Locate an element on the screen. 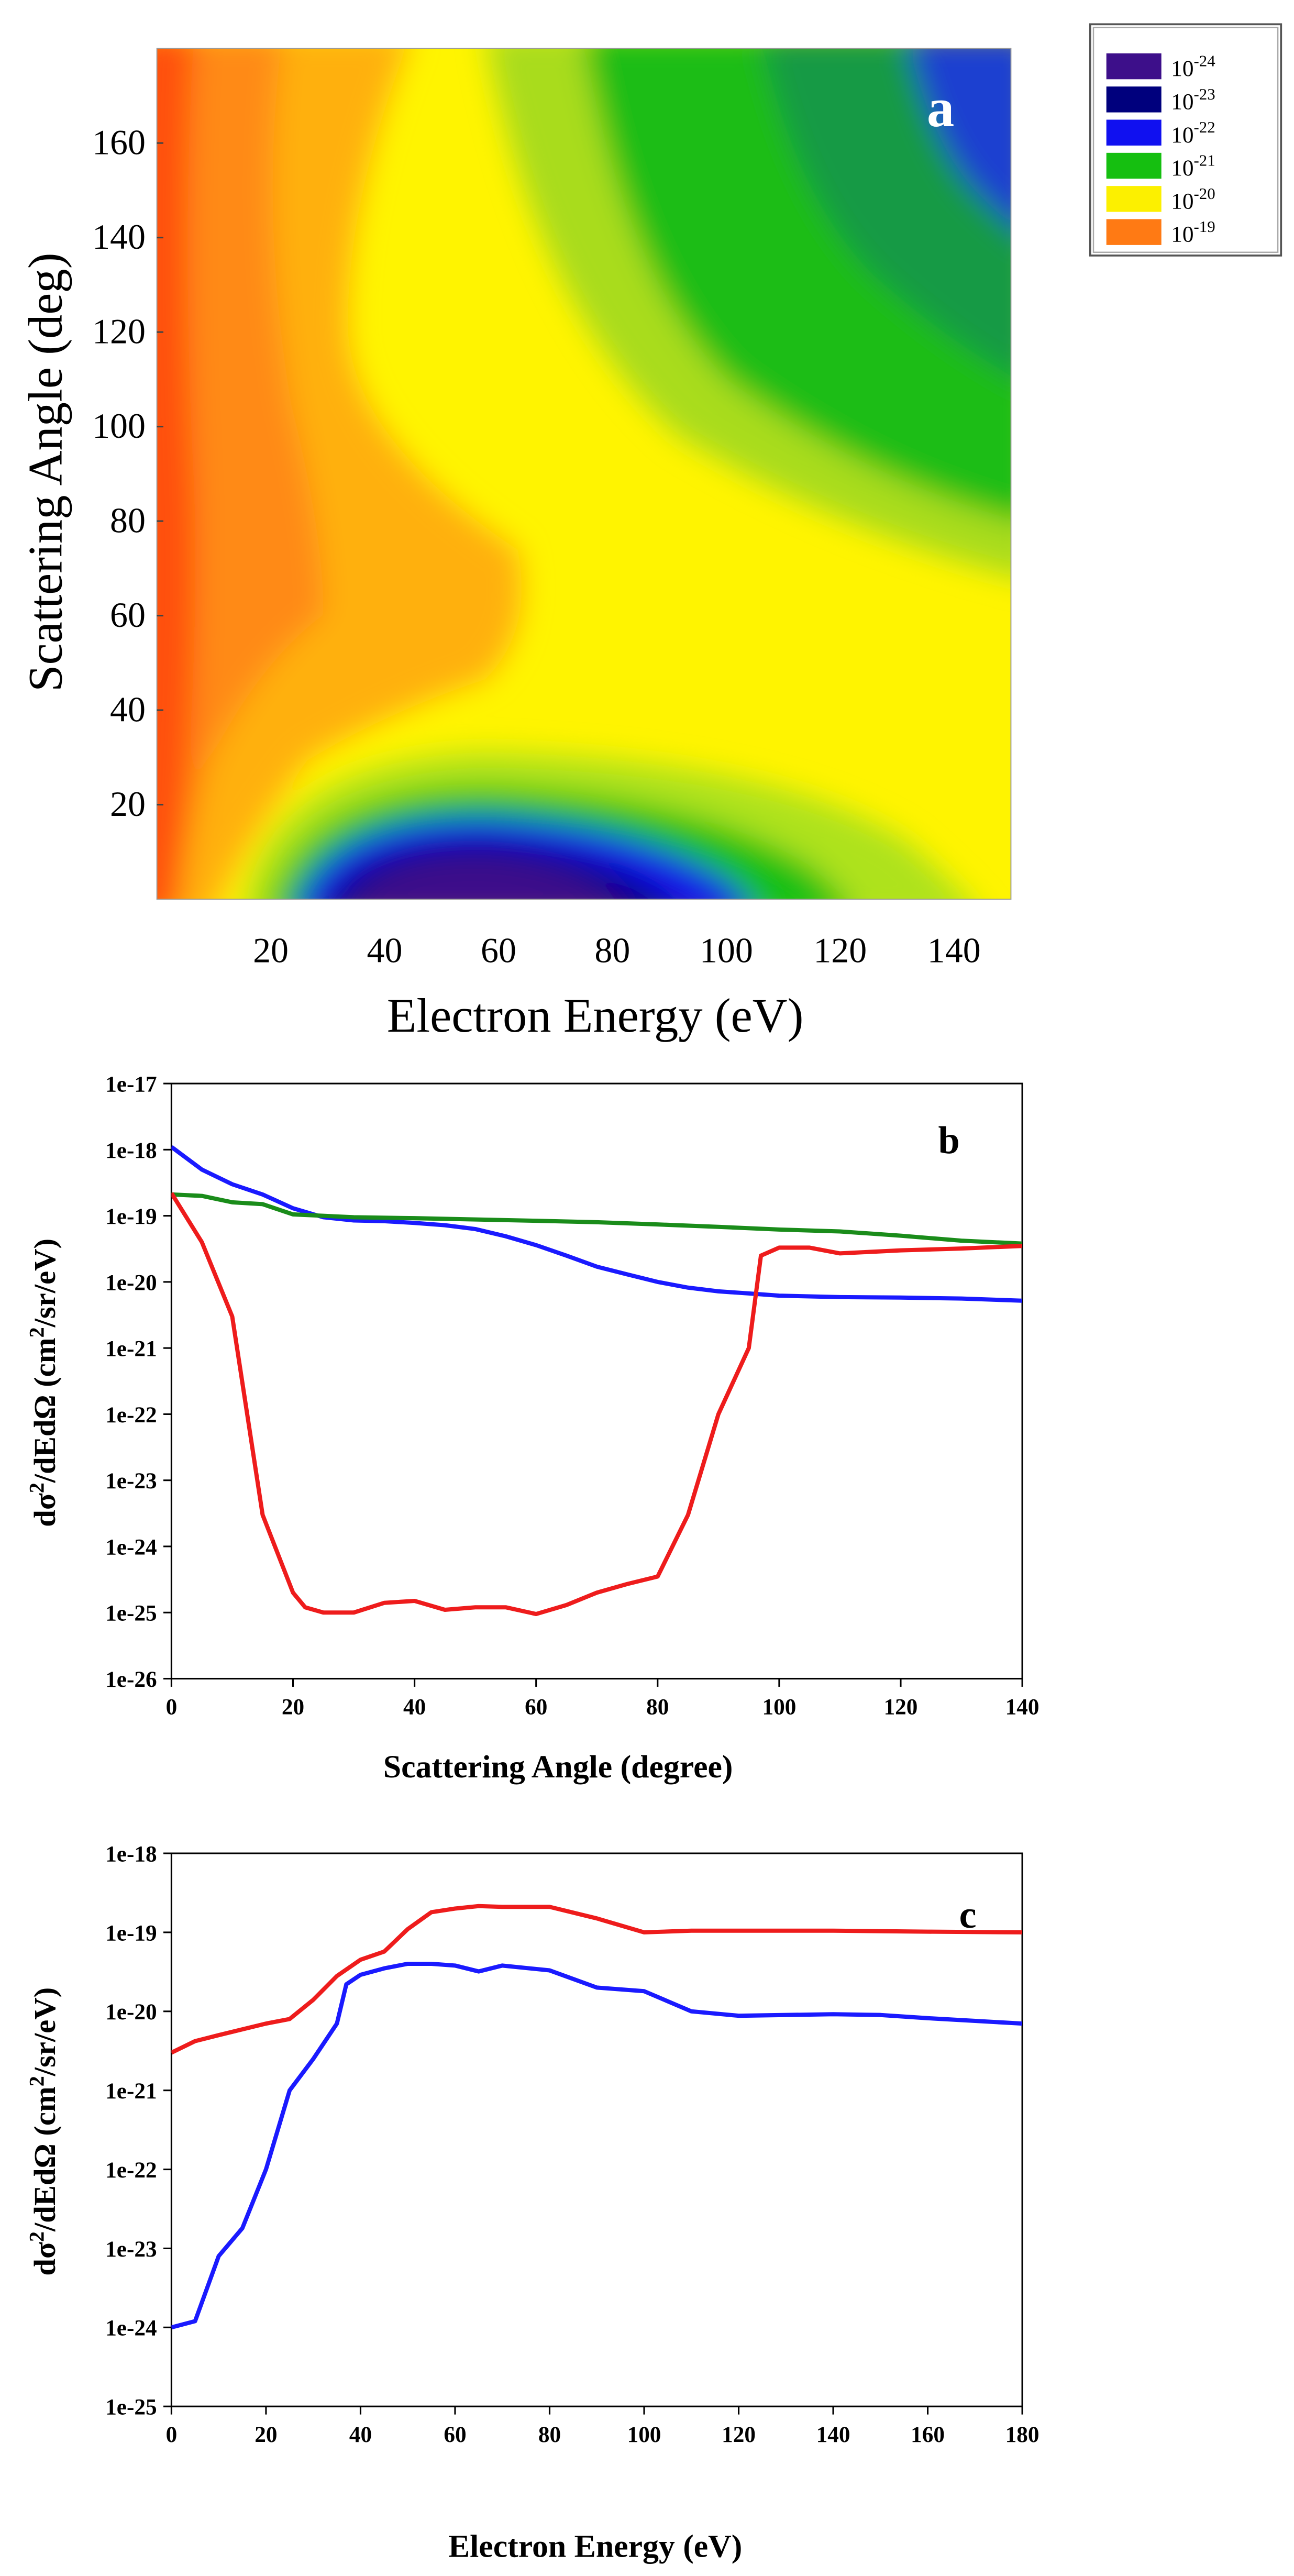 Image resolution: width=1294 pixels, height=2576 pixels. legend-label: 10-21 is located at coordinates (1193, 166).